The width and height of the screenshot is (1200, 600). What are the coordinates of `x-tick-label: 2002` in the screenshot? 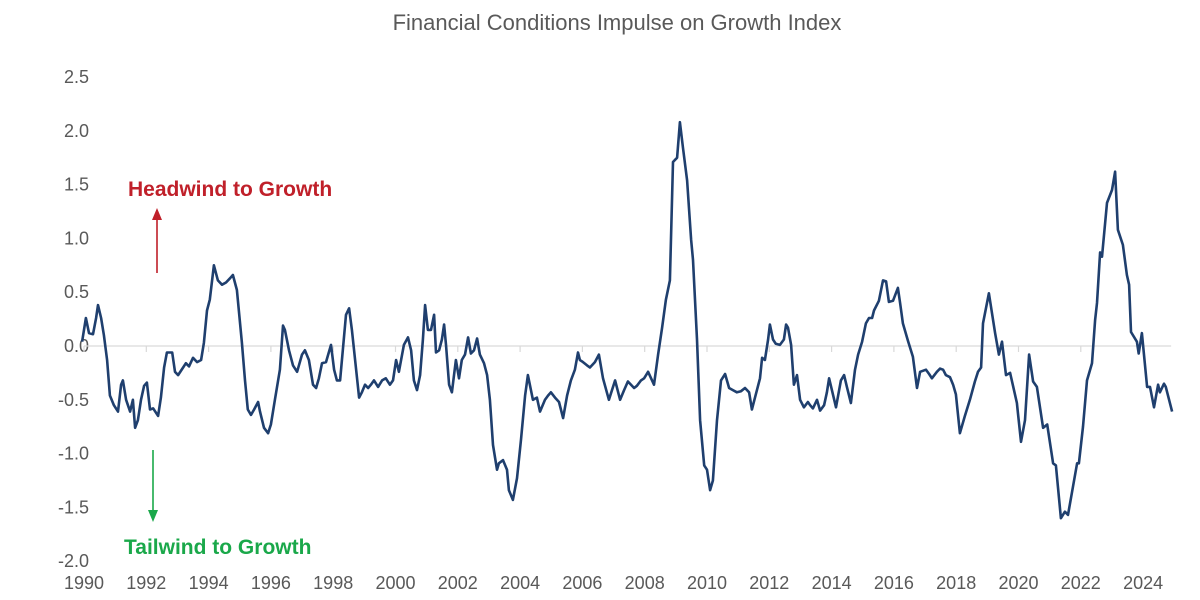 It's located at (458, 583).